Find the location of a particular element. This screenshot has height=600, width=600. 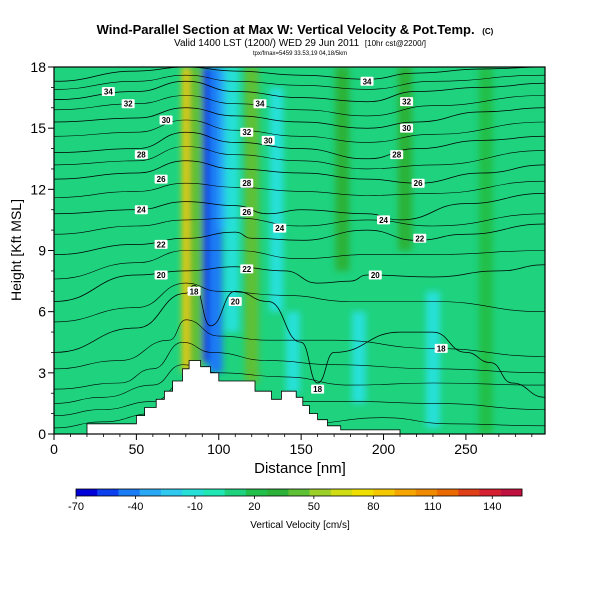

chart-subtitle-2: tpx/fmax=5459 33.53,19 04,18/5km is located at coordinates (300, 54).